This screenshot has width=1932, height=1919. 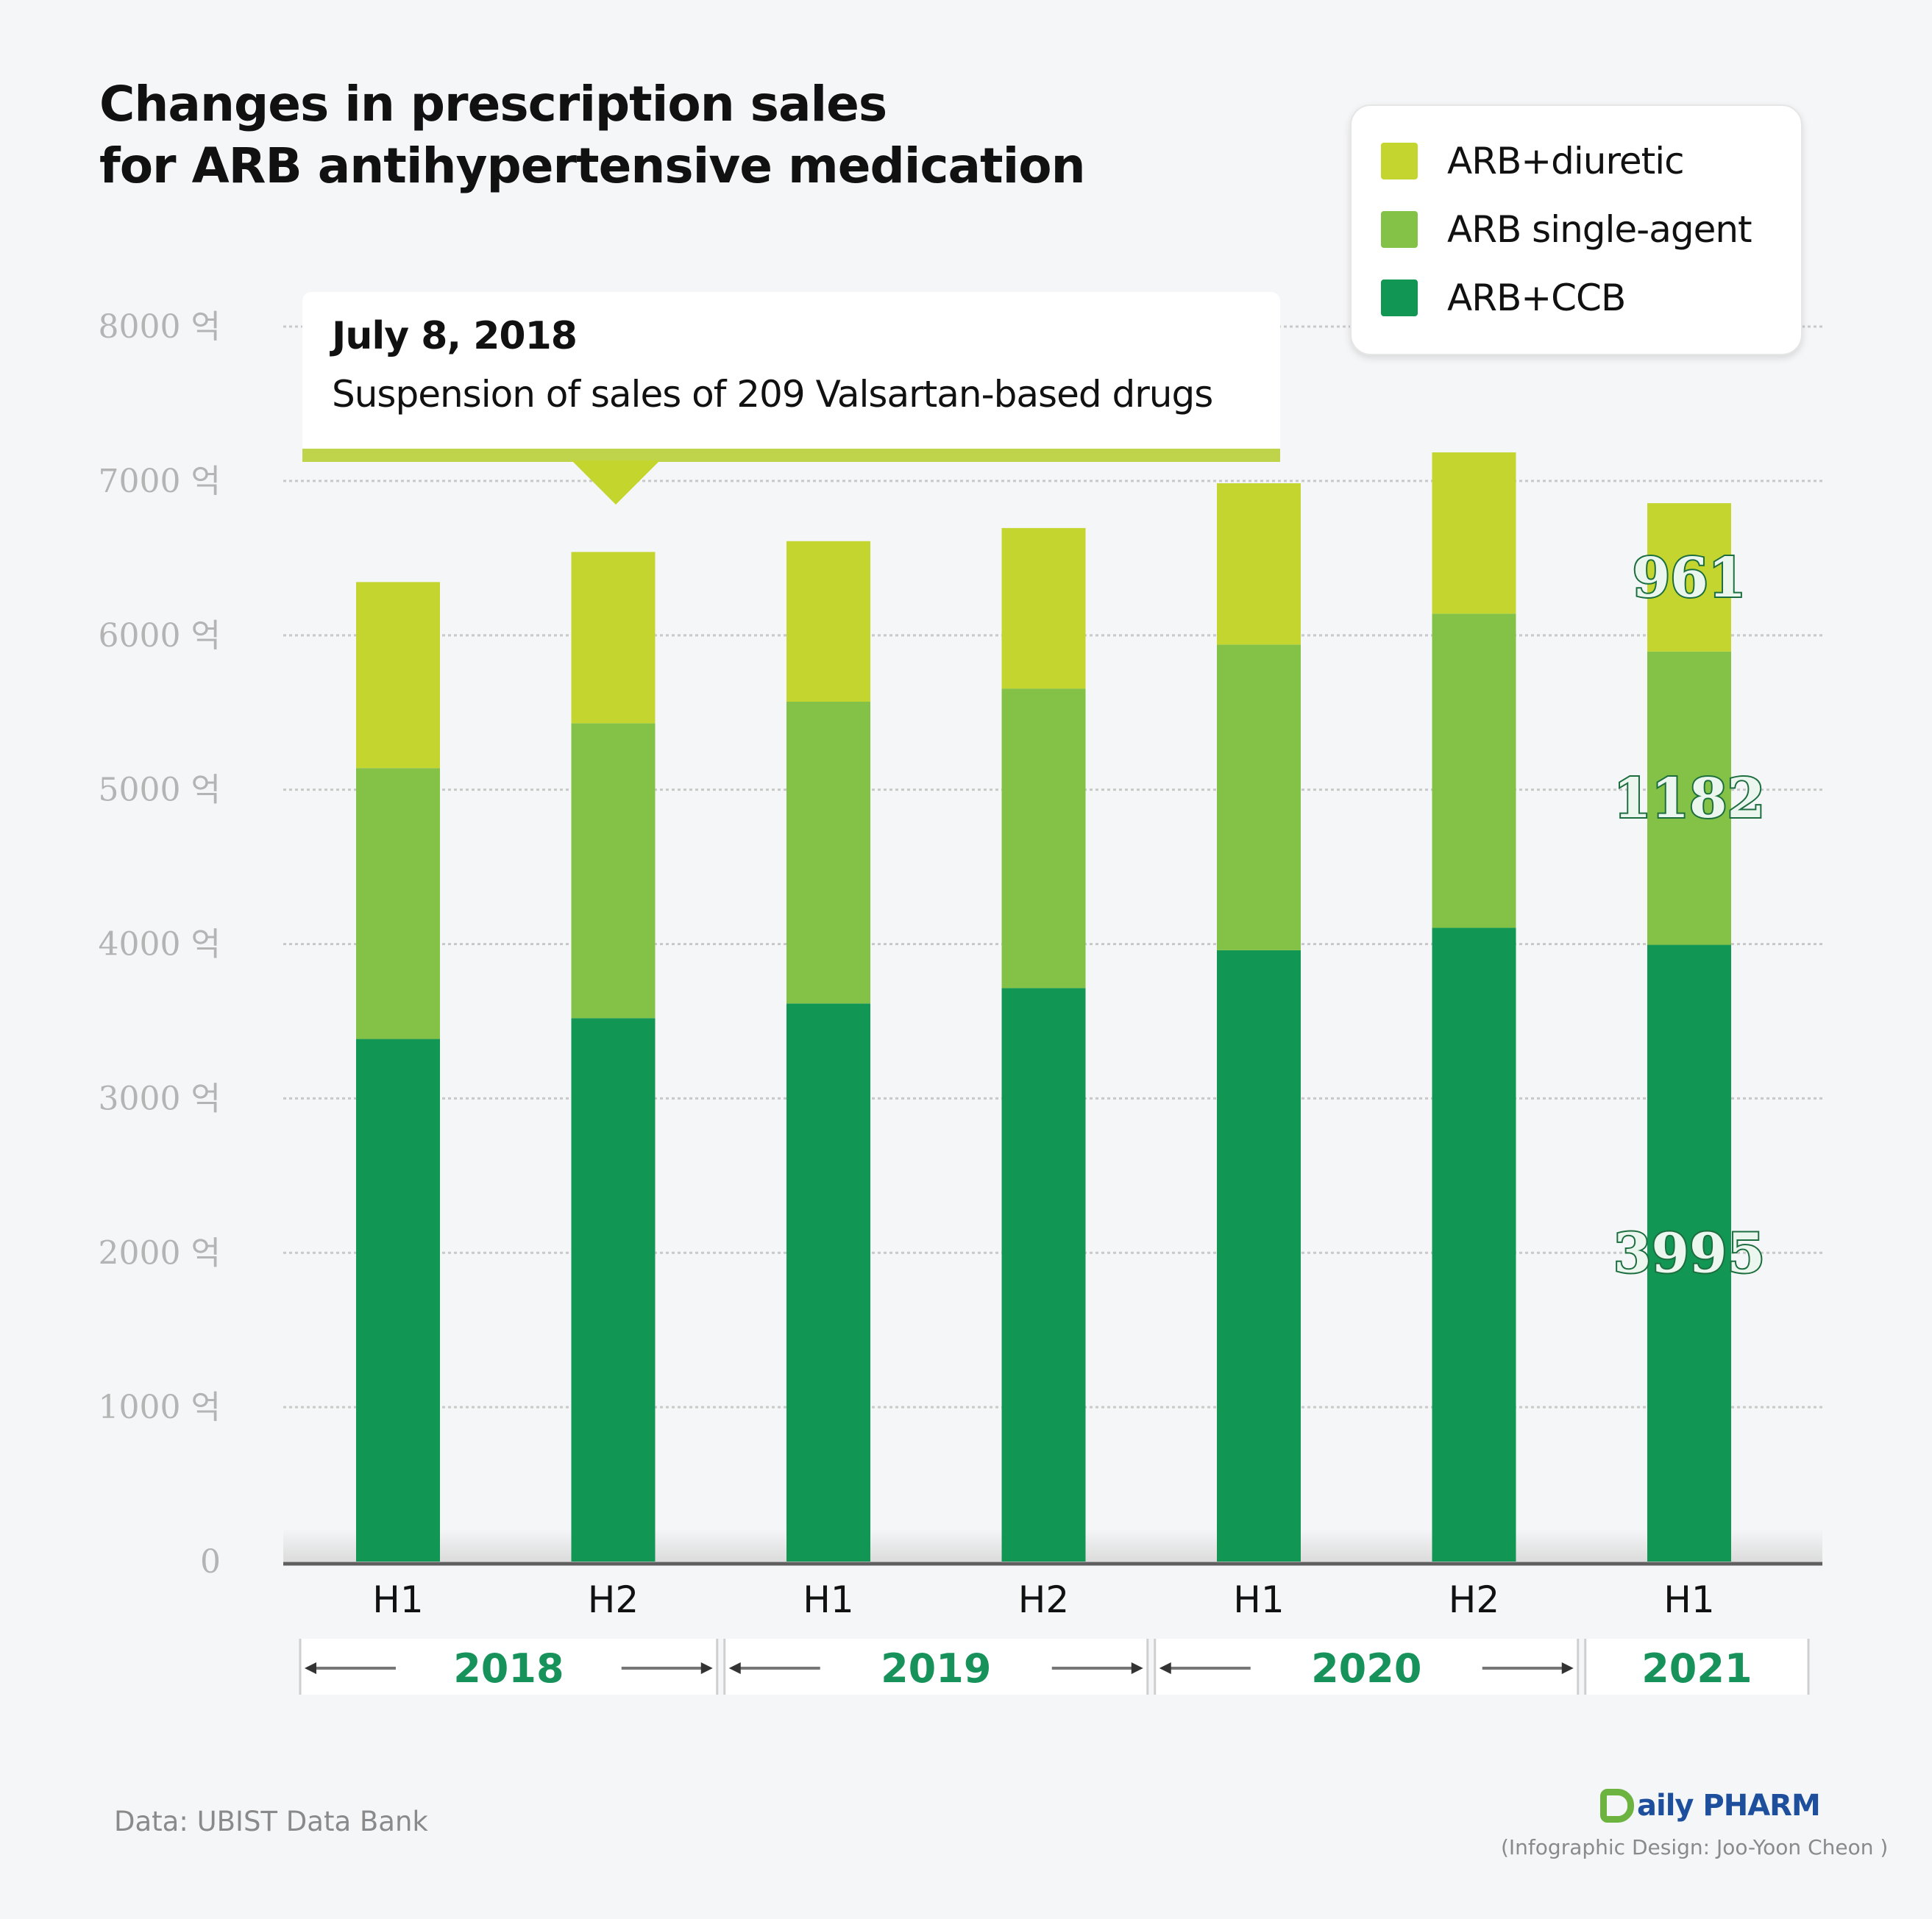 What do you see at coordinates (271, 1821) in the screenshot?
I see `data-source: Data: UBIST Data Bank` at bounding box center [271, 1821].